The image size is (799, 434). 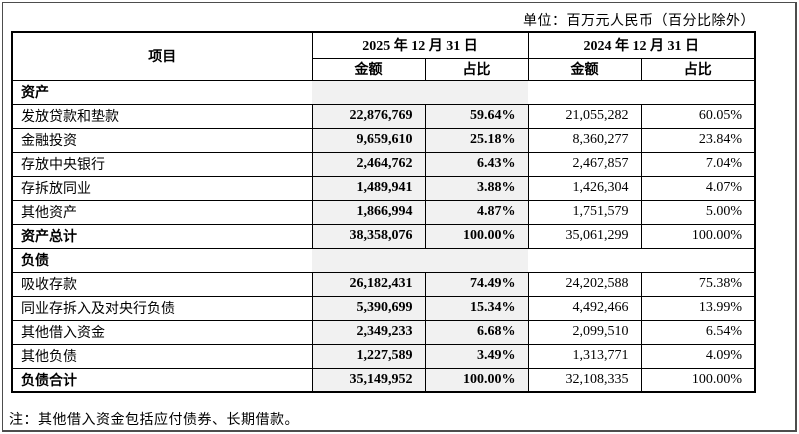 I want to click on col-header-2025-amount: 金额, so click(x=368, y=69).